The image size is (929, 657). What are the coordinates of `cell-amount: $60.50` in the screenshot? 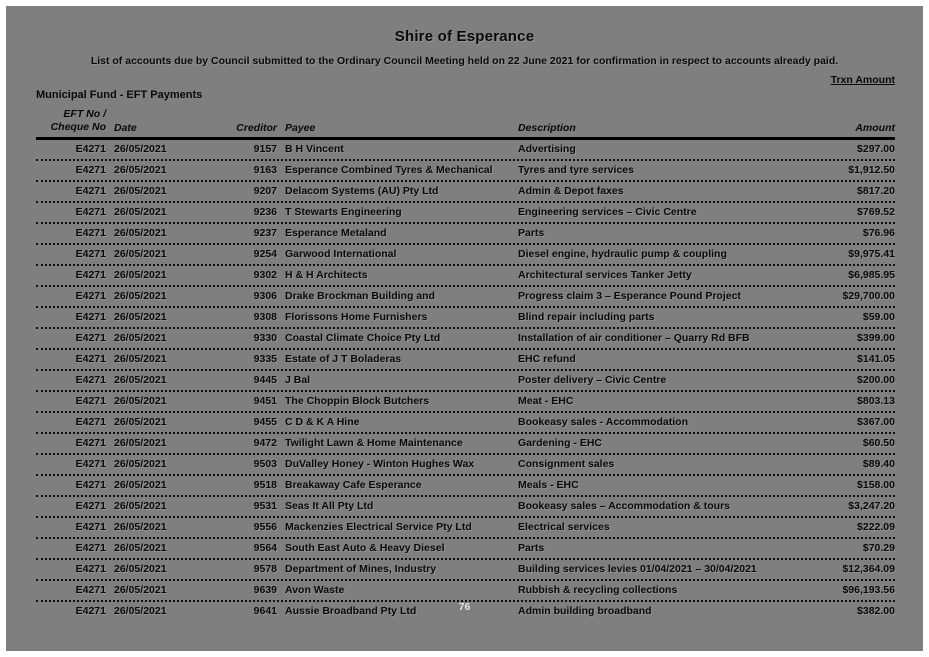 It's located at (878, 443).